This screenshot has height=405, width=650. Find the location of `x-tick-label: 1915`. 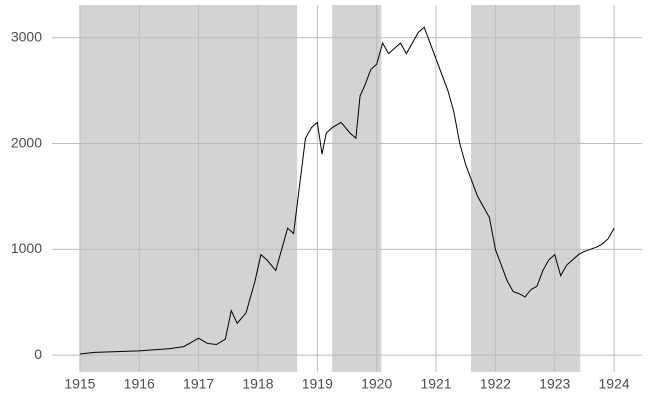

x-tick-label: 1915 is located at coordinates (79, 384).